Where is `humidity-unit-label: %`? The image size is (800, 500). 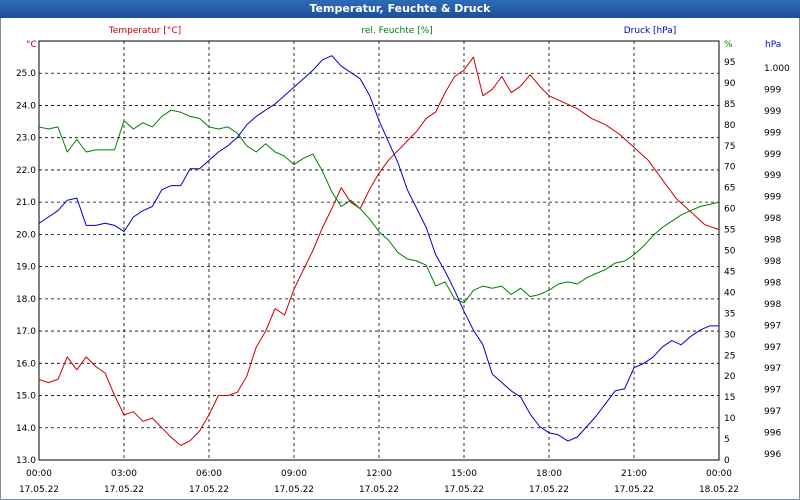
humidity-unit-label: % is located at coordinates (728, 45).